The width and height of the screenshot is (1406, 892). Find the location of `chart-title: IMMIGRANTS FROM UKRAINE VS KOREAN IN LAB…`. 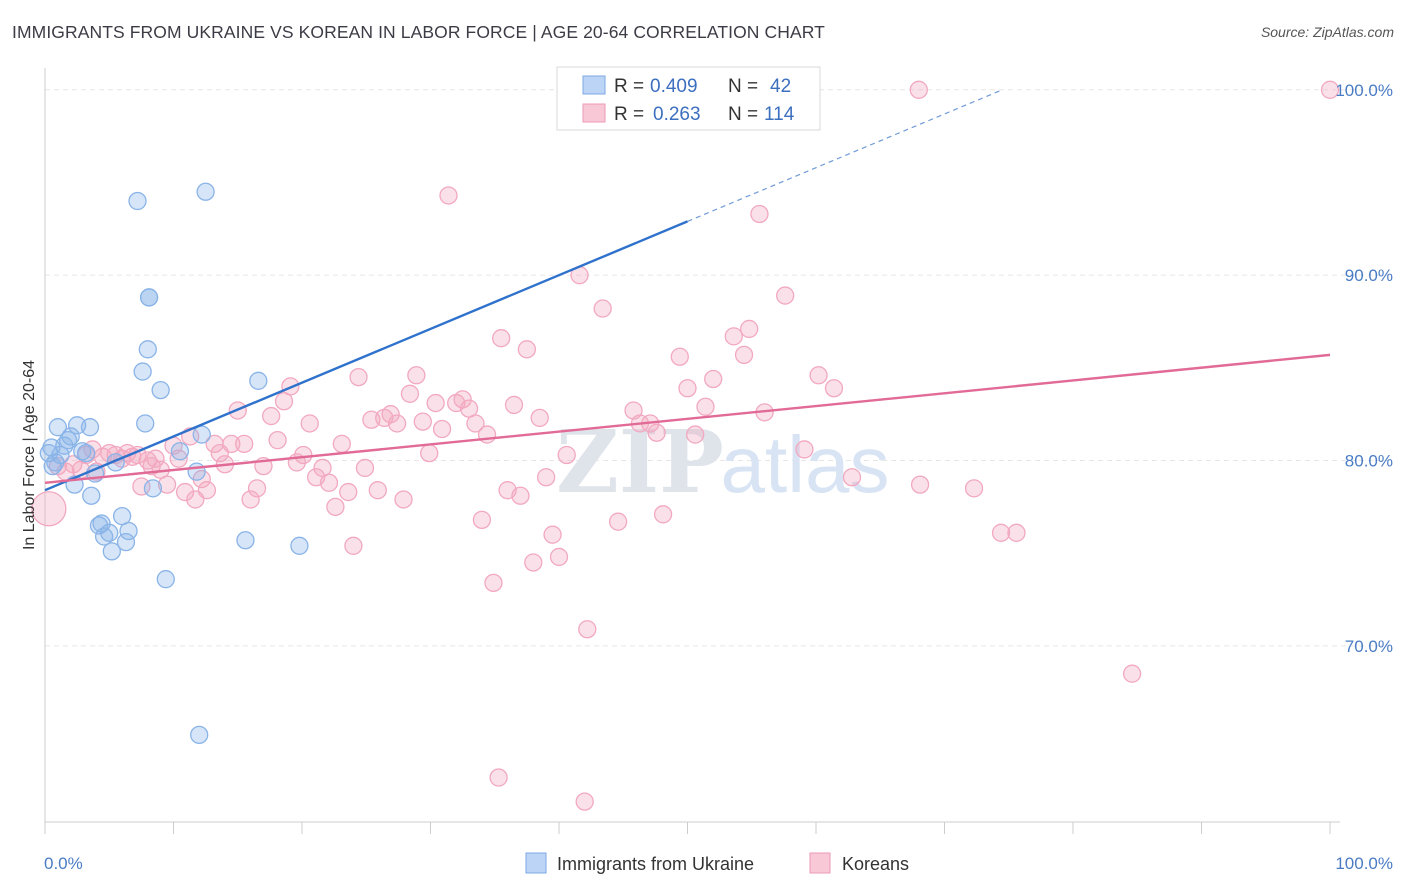

chart-title: IMMIGRANTS FROM UKRAINE VS KOREAN IN LAB… is located at coordinates (418, 32).